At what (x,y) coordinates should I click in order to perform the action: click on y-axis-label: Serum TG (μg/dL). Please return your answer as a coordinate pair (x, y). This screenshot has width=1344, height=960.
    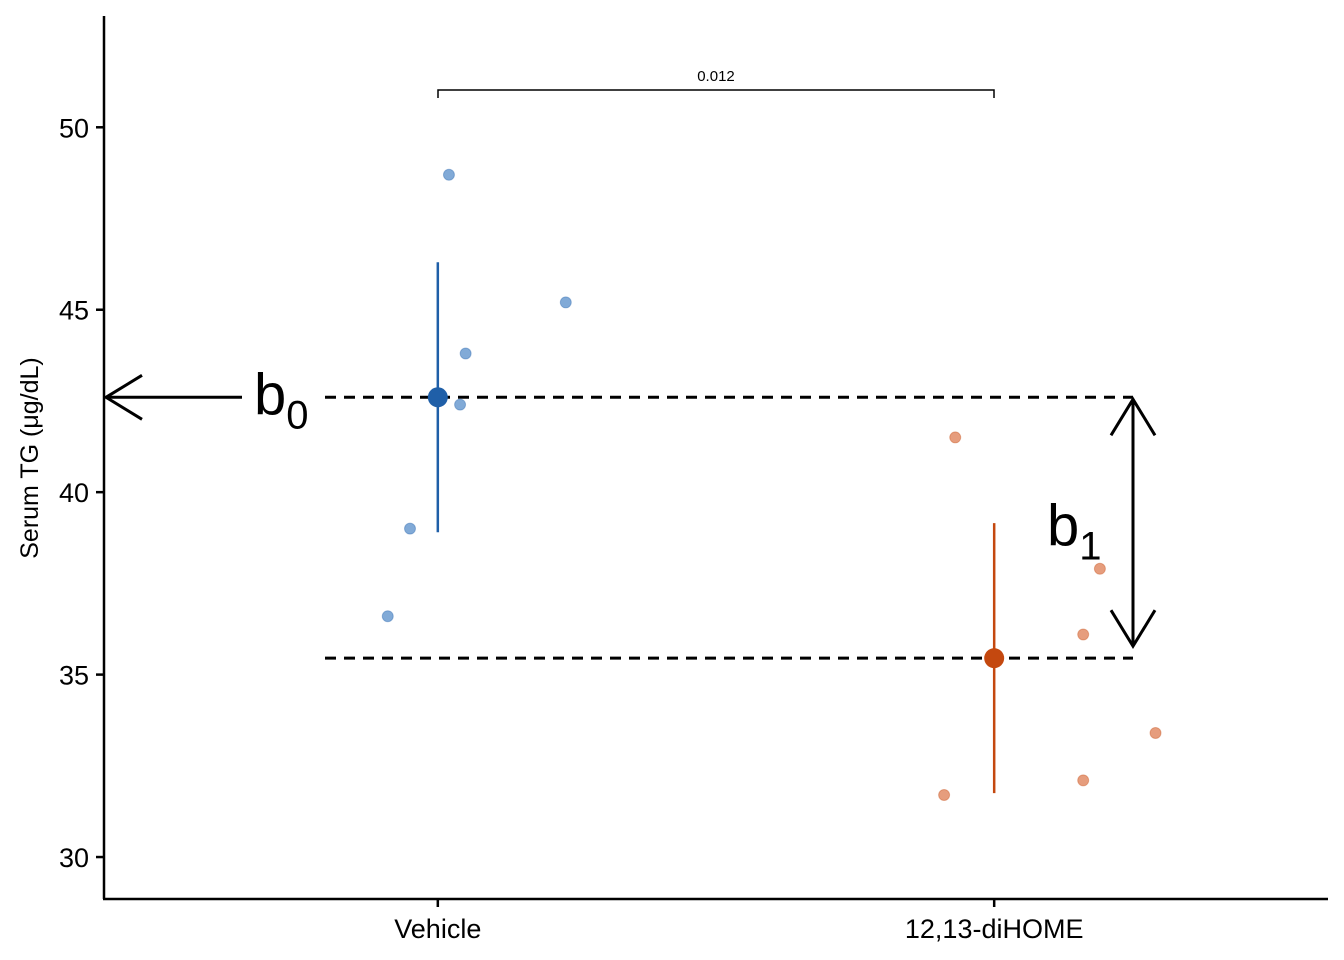
    Looking at the image, I should click on (30, 458).